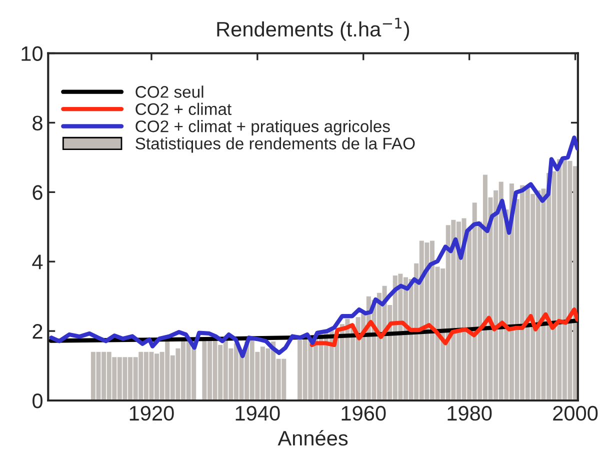  What do you see at coordinates (37, 192) in the screenshot?
I see `y-tick-label: 6` at bounding box center [37, 192].